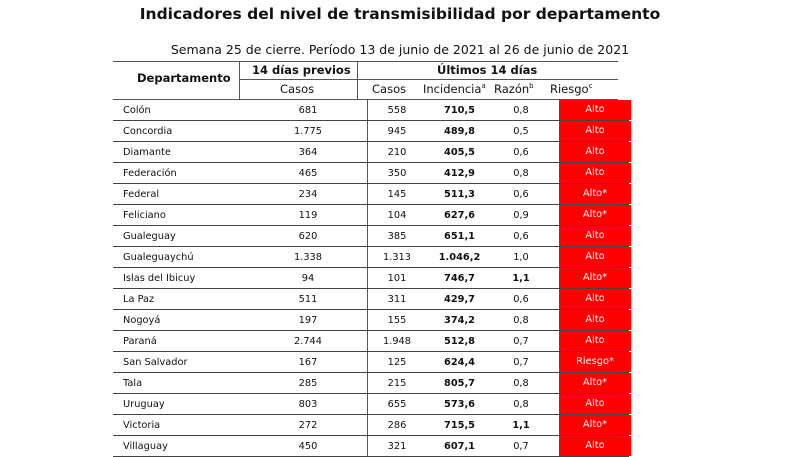 The image size is (800, 457). Describe the element at coordinates (308, 404) in the screenshot. I see `cell-casos-previos: 803` at that location.